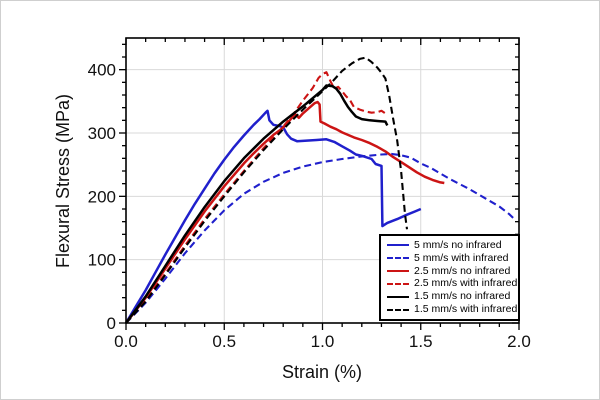 The height and width of the screenshot is (400, 600). I want to click on y-tick-label: 400, so click(102, 70).